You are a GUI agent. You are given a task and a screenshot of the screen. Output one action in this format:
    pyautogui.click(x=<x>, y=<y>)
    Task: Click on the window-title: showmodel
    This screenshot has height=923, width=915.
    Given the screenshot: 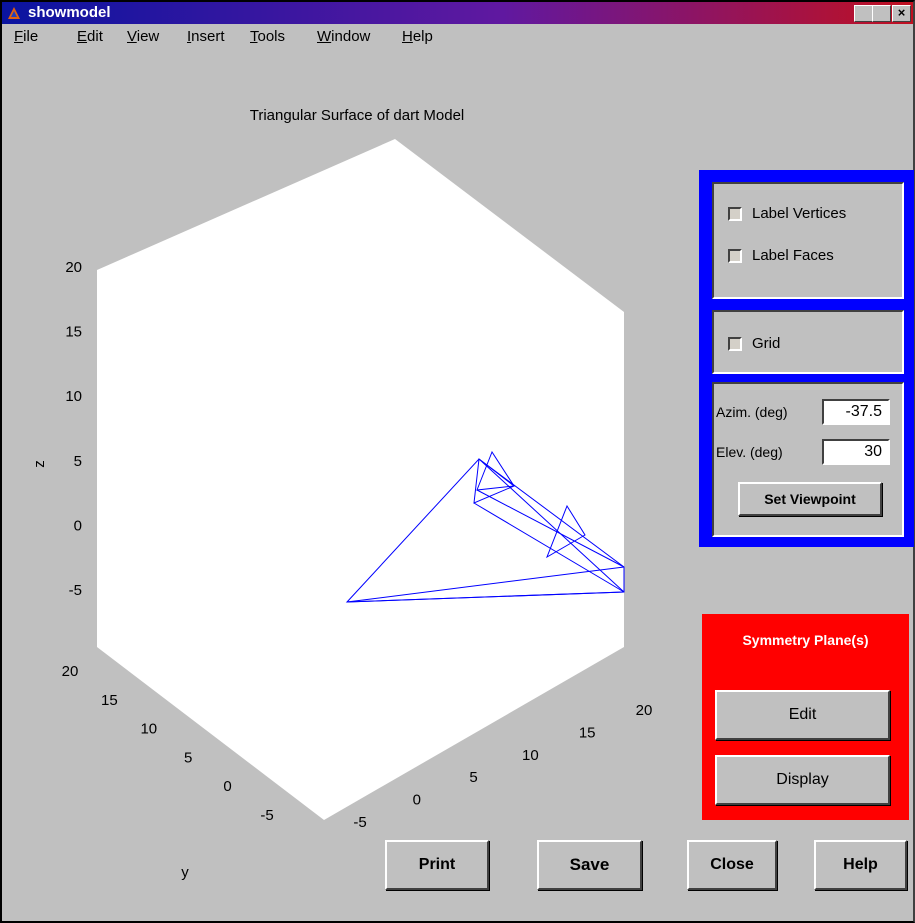 What is the action you would take?
    pyautogui.click(x=69, y=12)
    